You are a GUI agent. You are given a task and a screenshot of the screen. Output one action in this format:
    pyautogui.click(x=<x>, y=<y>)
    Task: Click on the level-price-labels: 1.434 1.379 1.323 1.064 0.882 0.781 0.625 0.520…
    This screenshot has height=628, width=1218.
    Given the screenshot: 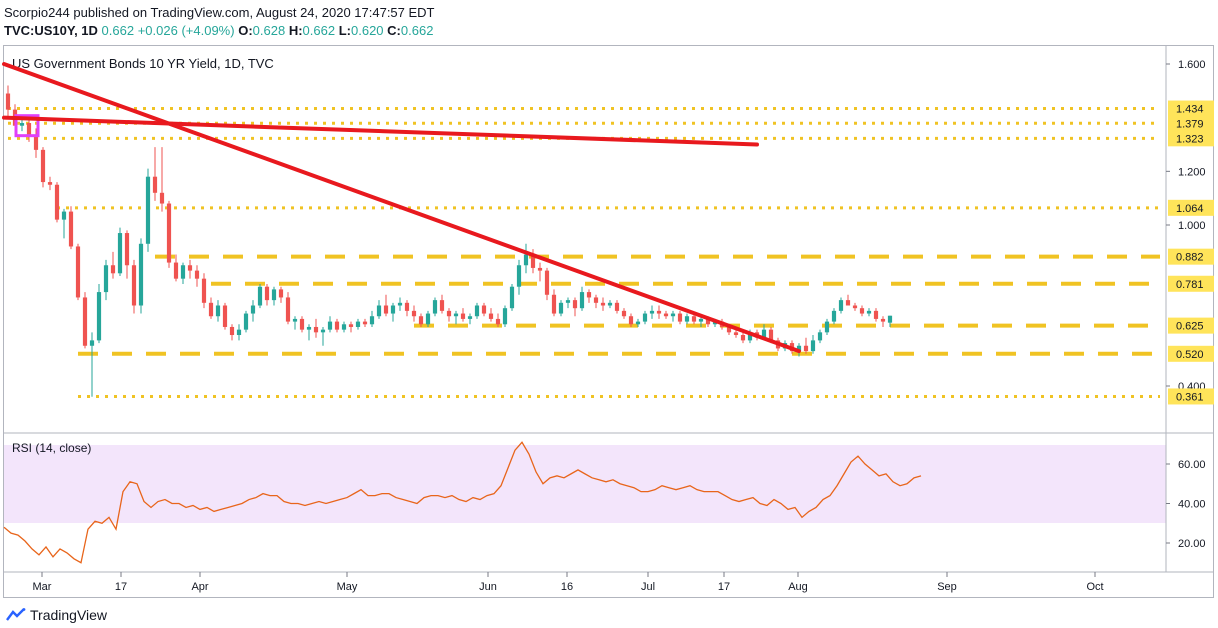 What is the action you would take?
    pyautogui.click(x=1191, y=252)
    